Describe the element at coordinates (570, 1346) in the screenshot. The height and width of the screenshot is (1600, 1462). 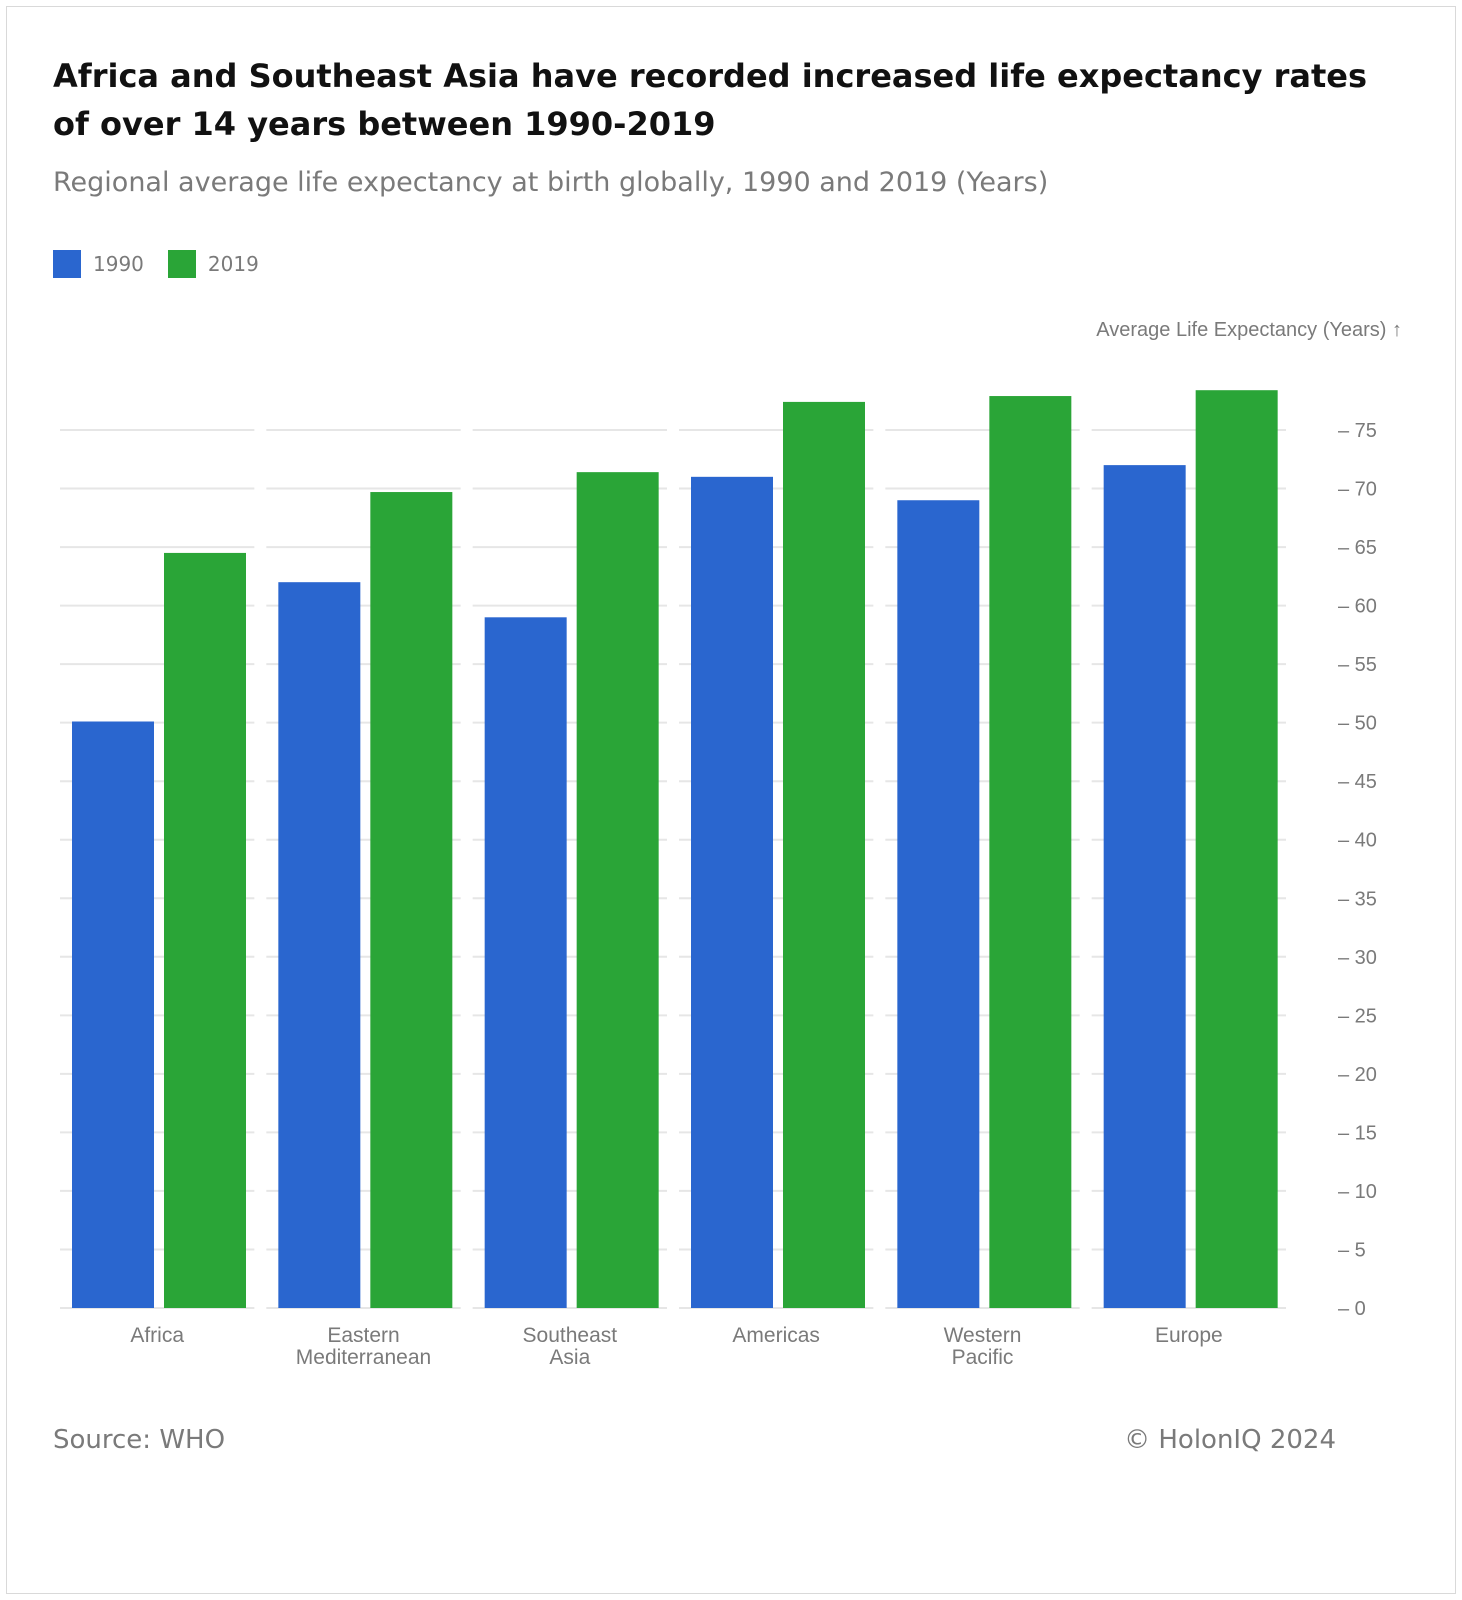
I see `x-tick-label: Southeast Asia` at that location.